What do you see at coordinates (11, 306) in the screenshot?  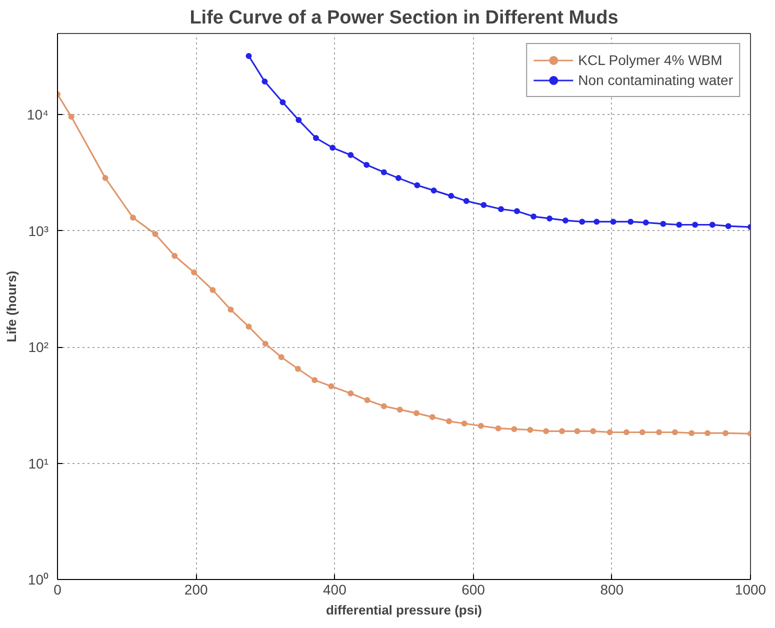 I see `y-axis-title: Life (hours)` at bounding box center [11, 306].